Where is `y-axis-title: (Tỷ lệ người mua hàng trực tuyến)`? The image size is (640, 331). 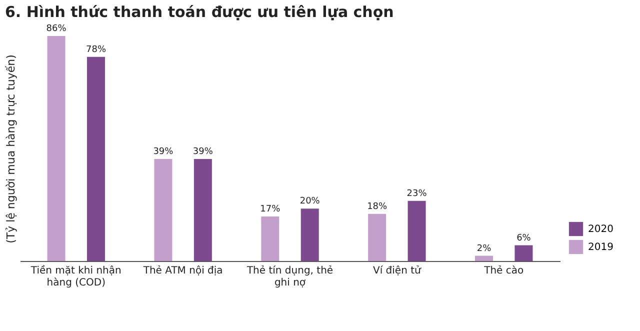 y-axis-title: (Tỷ lệ người mua hàng trực tuyến) is located at coordinates (11, 149).